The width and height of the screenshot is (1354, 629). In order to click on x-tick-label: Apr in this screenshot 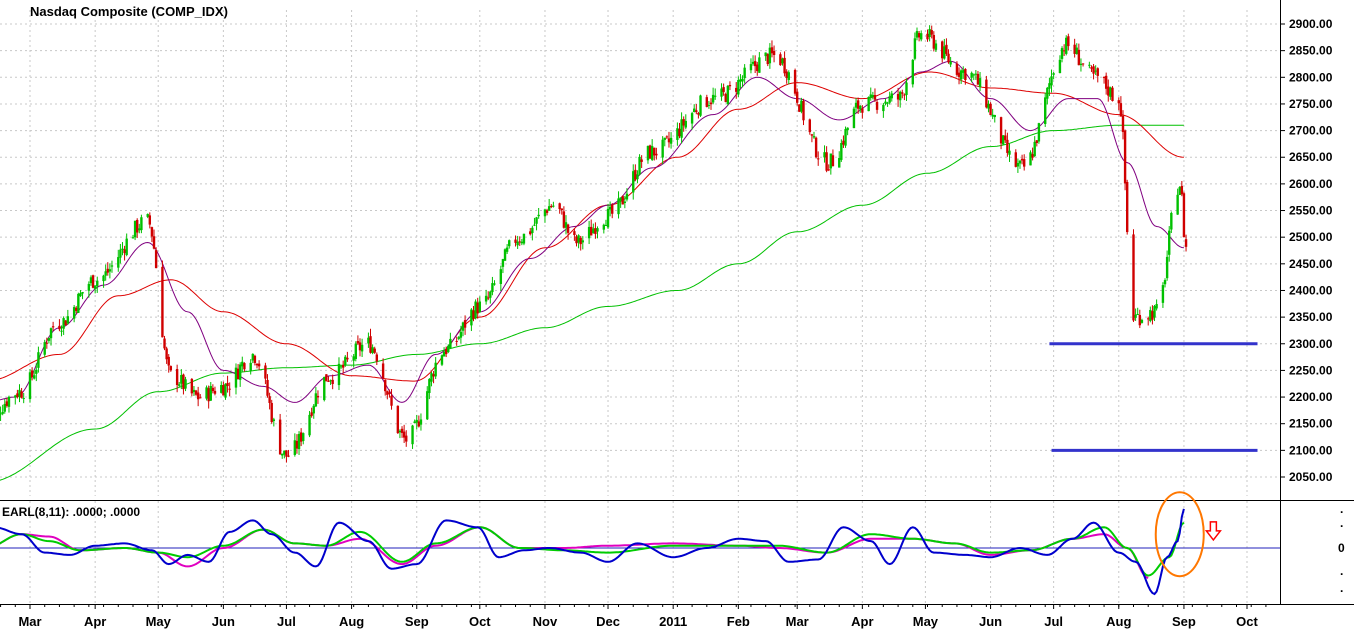, I will do `click(862, 621)`.